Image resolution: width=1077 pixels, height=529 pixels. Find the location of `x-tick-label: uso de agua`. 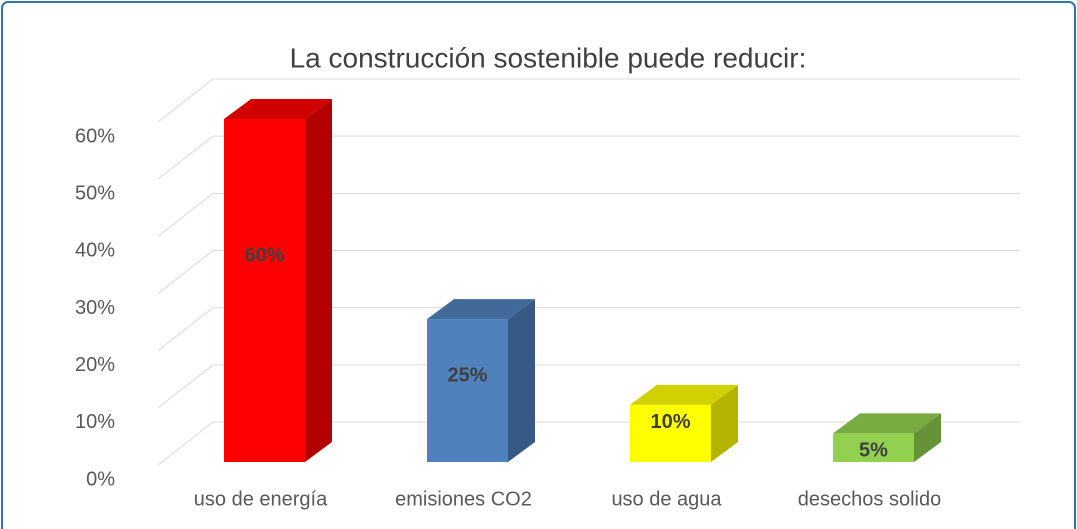

x-tick-label: uso de agua is located at coordinates (666, 499).